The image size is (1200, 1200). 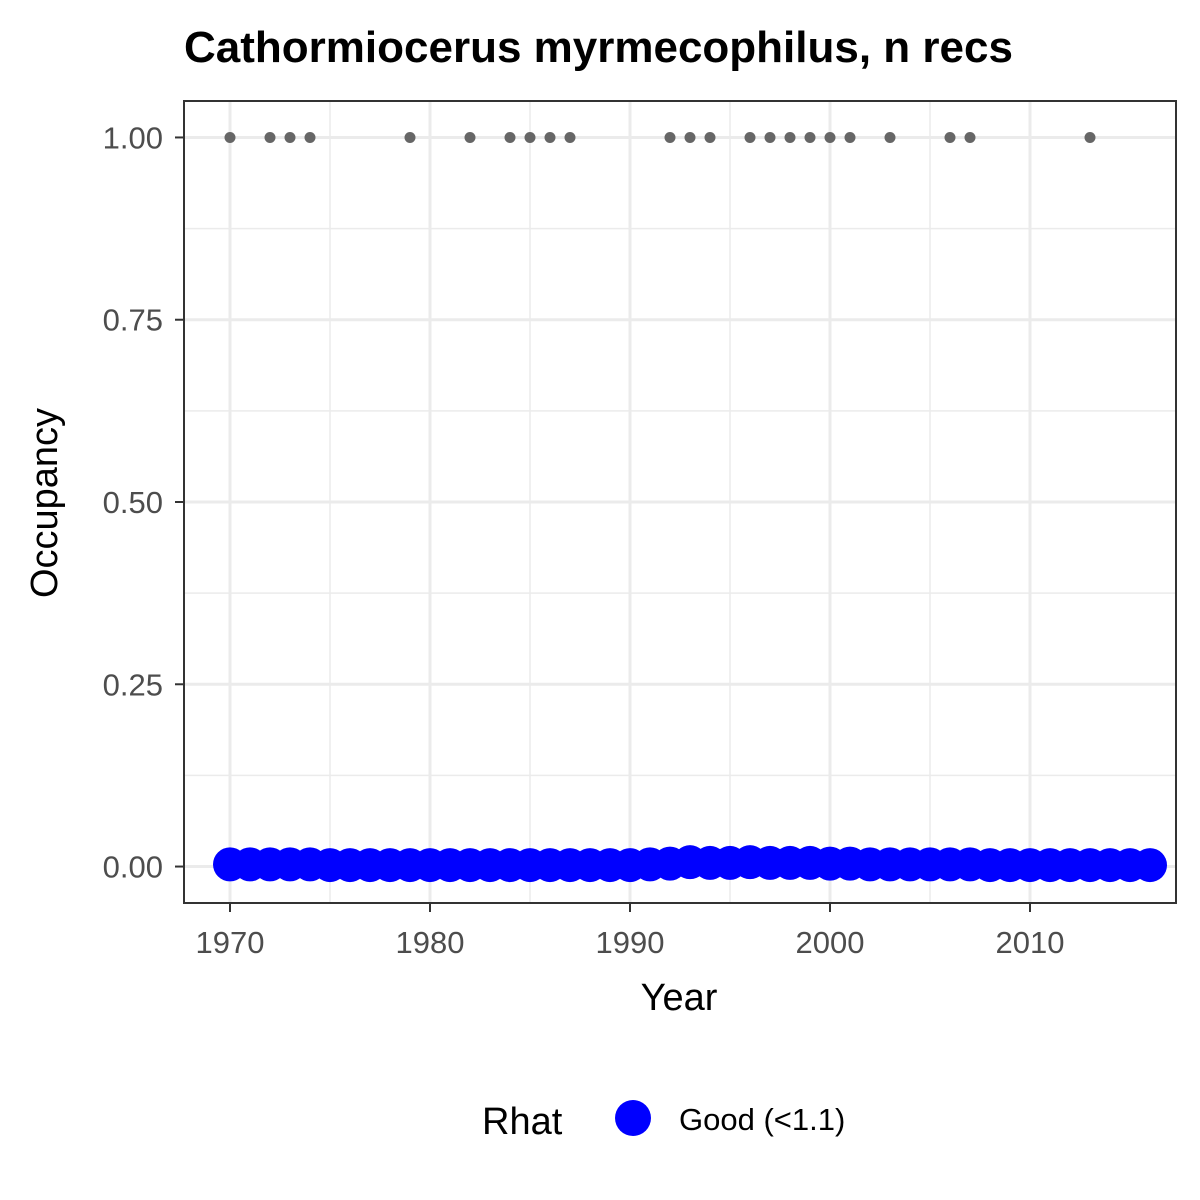 I want to click on y-axis: 0.00 0.25 0.50 0.75 1.00, so click(x=143, y=502).